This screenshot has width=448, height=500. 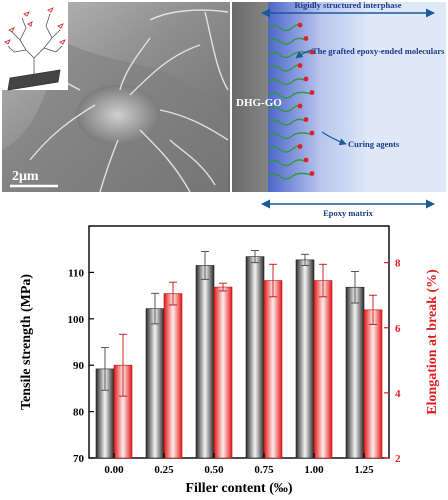 What do you see at coordinates (348, 213) in the screenshot?
I see `matrix-label: Epoxy matrix` at bounding box center [348, 213].